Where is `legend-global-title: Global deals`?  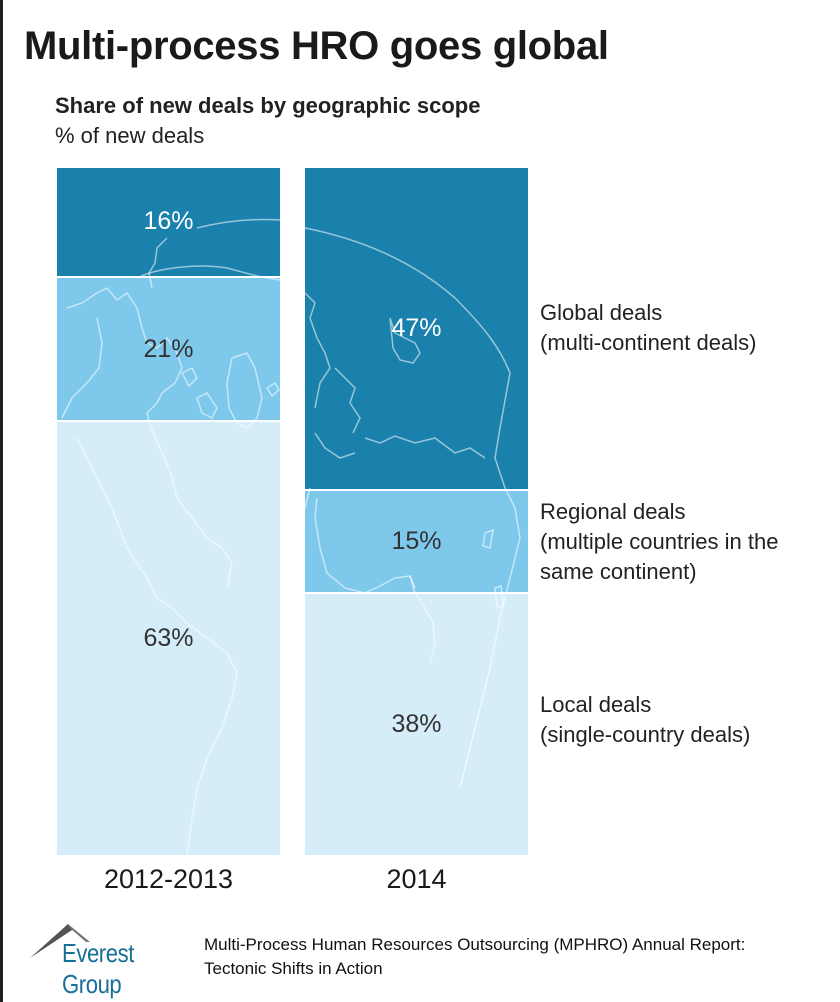 legend-global-title: Global deals is located at coordinates (601, 312).